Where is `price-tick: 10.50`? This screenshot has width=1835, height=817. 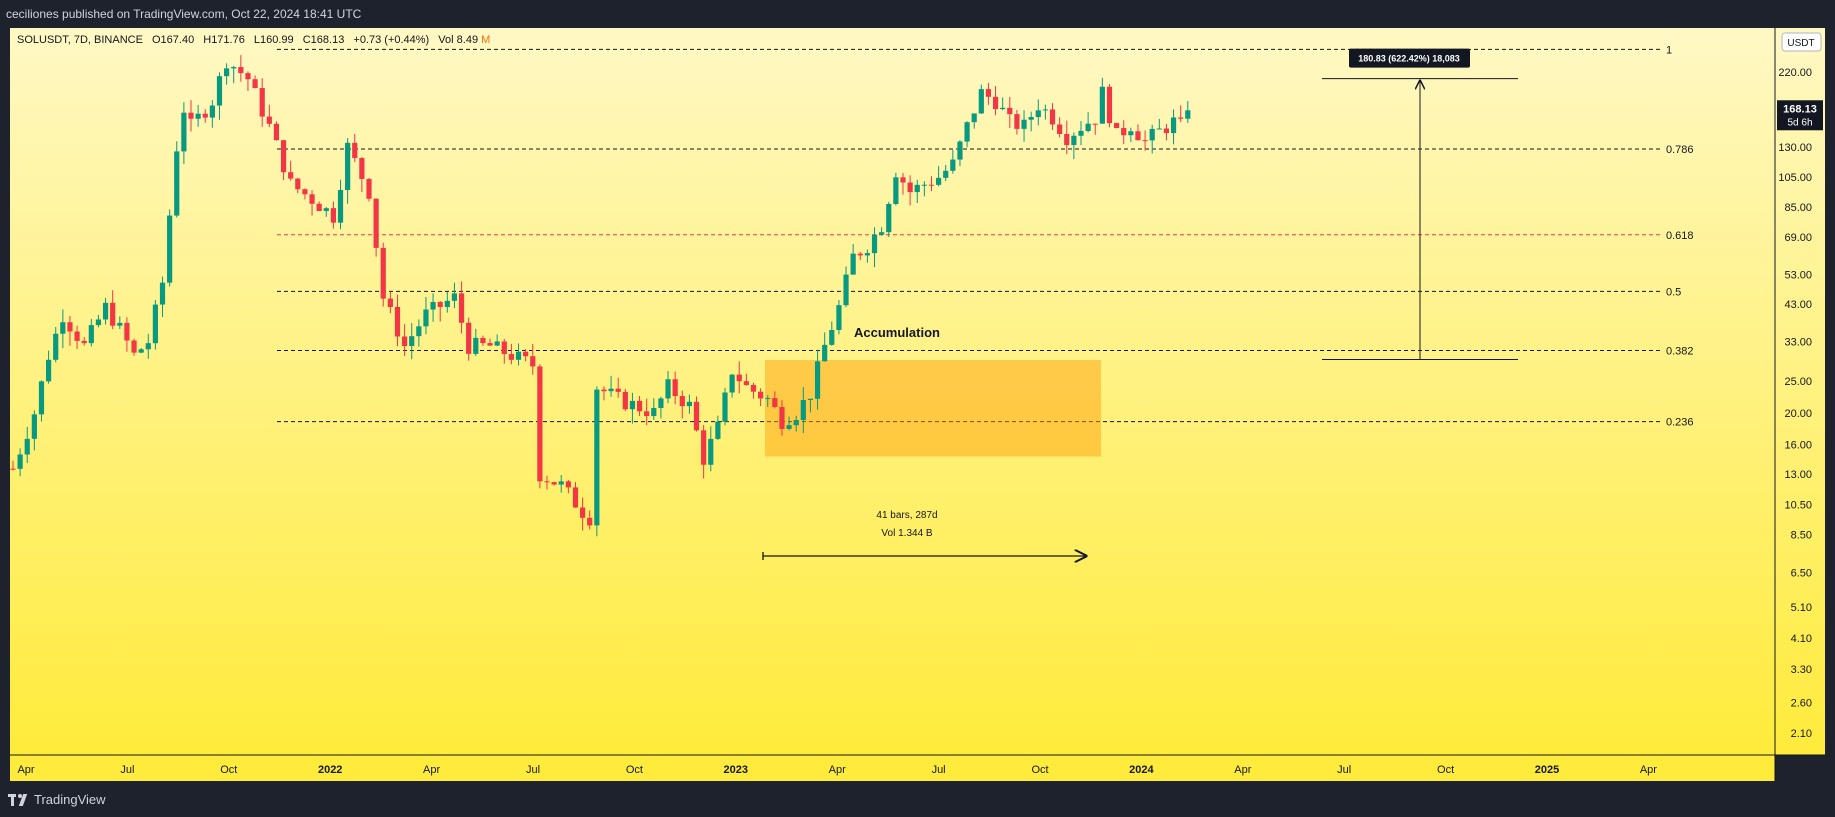
price-tick: 10.50 is located at coordinates (1798, 505).